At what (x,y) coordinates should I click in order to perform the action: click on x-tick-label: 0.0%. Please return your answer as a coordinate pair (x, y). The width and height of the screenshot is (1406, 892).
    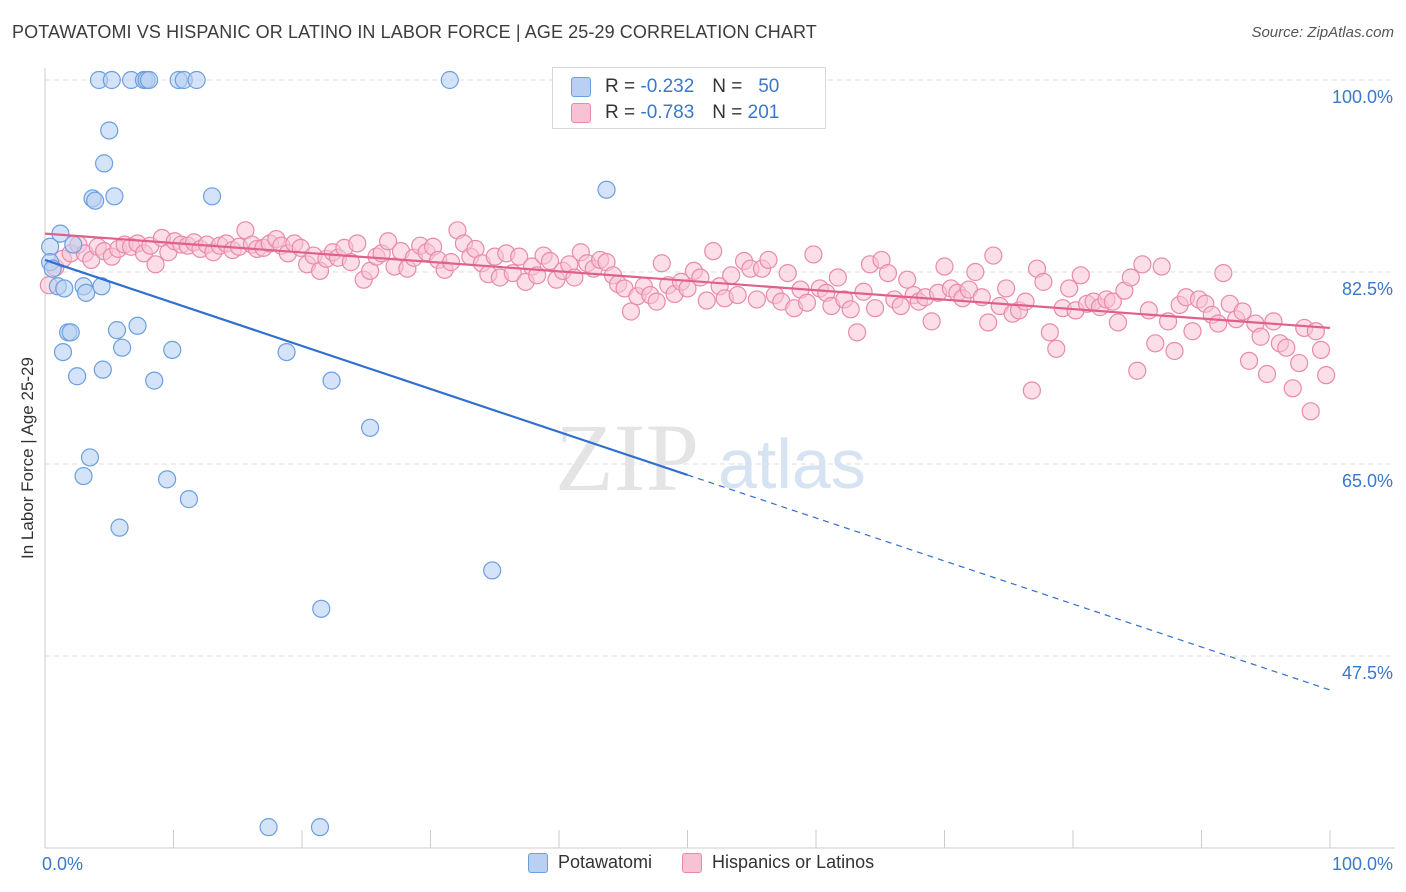
    Looking at the image, I should click on (62, 864).